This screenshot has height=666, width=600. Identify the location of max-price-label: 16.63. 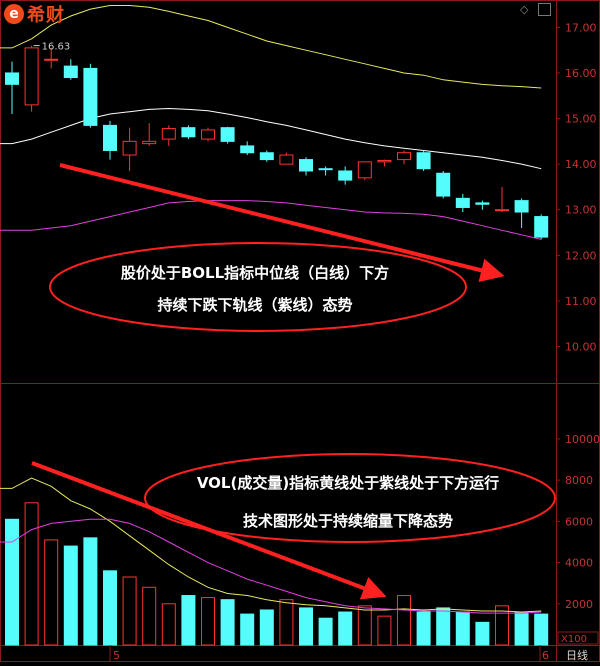
(56, 47).